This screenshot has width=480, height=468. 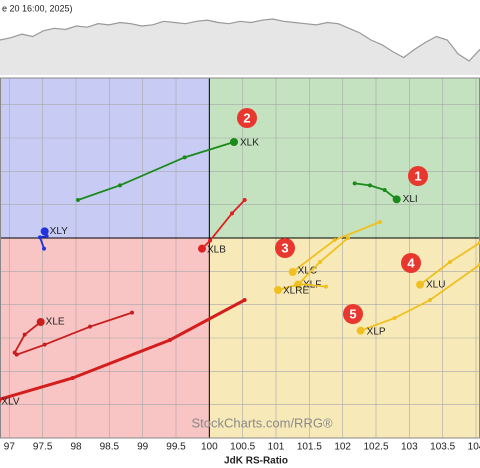 What do you see at coordinates (261, 422) in the screenshot?
I see `watermark: StockCharts.com/RRG®` at bounding box center [261, 422].